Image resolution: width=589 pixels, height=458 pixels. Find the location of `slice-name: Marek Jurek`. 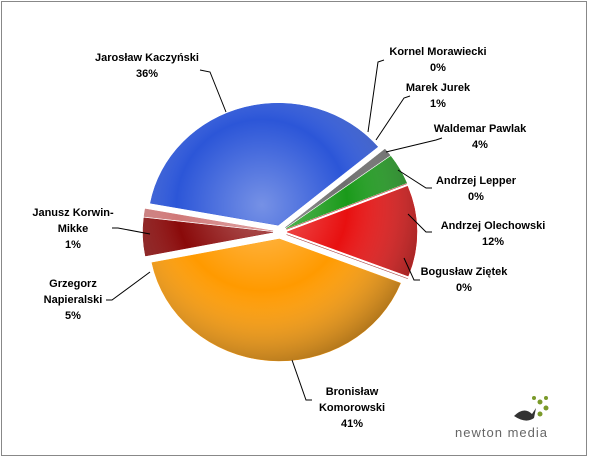

slice-name: Marek Jurek is located at coordinates (438, 88).